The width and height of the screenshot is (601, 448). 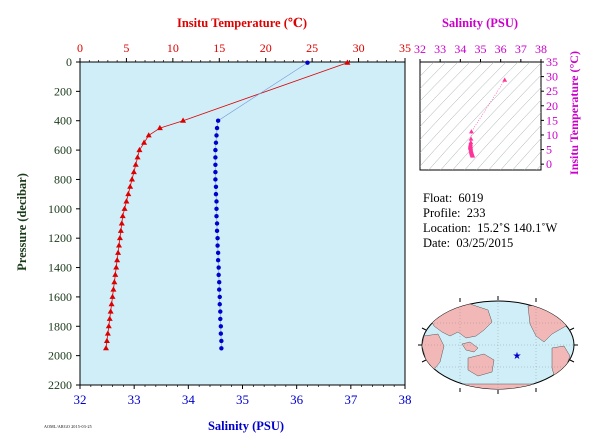 What do you see at coordinates (60, 326) in the screenshot?
I see `pressure-tick-label: 1800` at bounding box center [60, 326].